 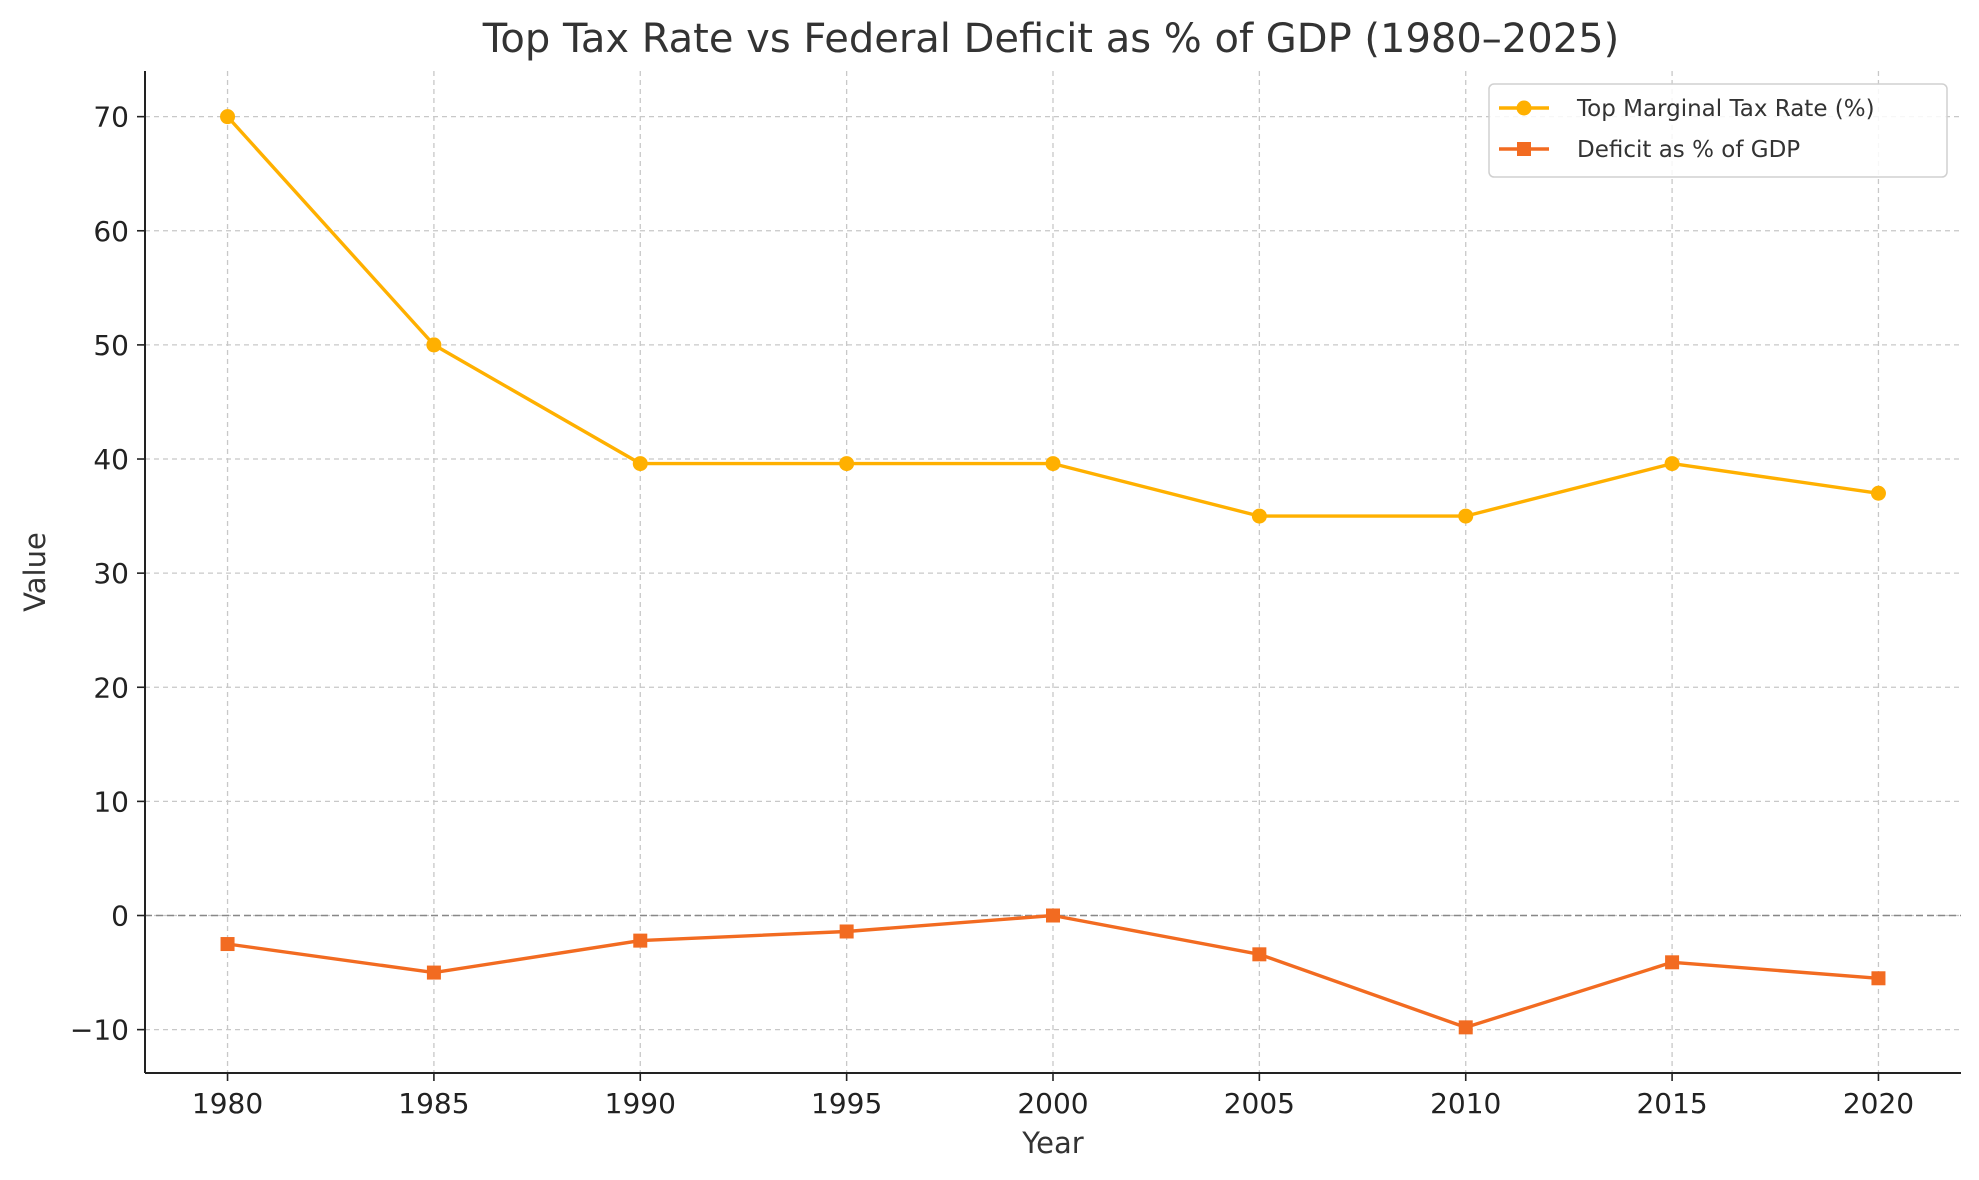 I want to click on legend-label-2: Deficit as % of GDP, so click(x=1688, y=150).